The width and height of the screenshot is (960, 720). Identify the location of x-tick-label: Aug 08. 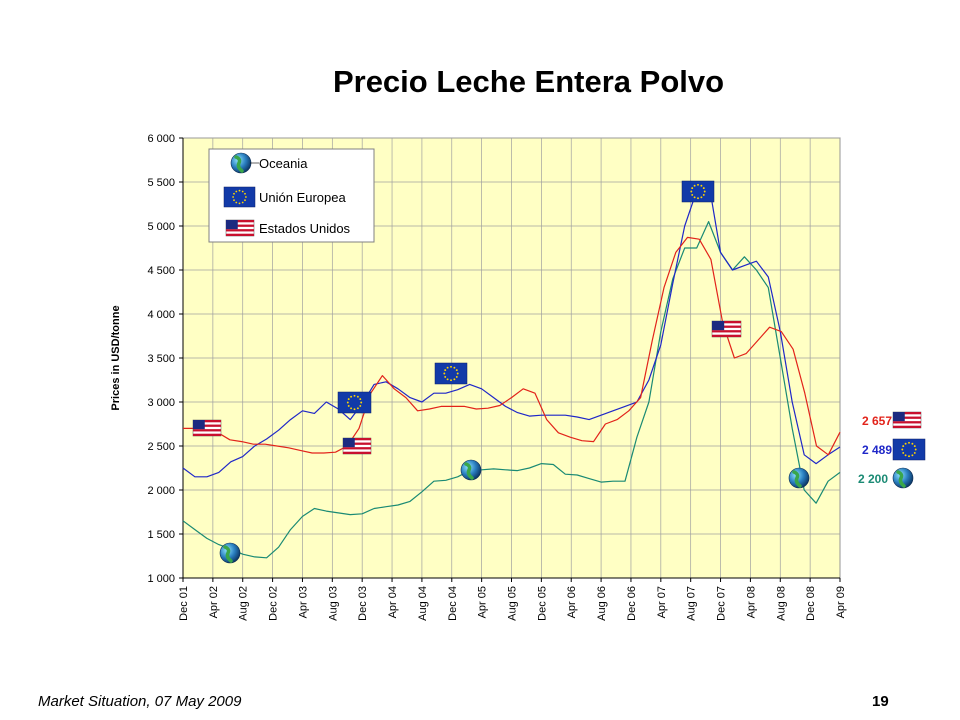
(781, 603).